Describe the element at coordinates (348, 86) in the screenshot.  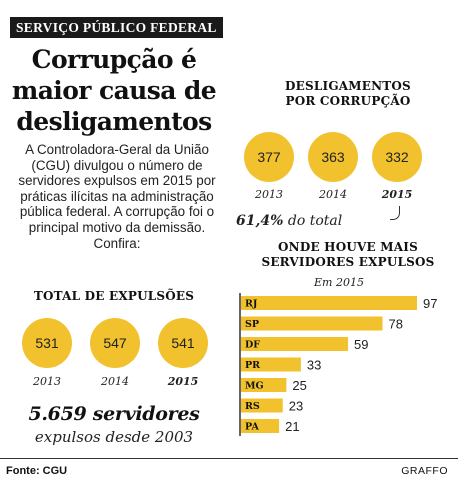
I see `corruption-title-line-1: DESLIGAMENTOS` at that location.